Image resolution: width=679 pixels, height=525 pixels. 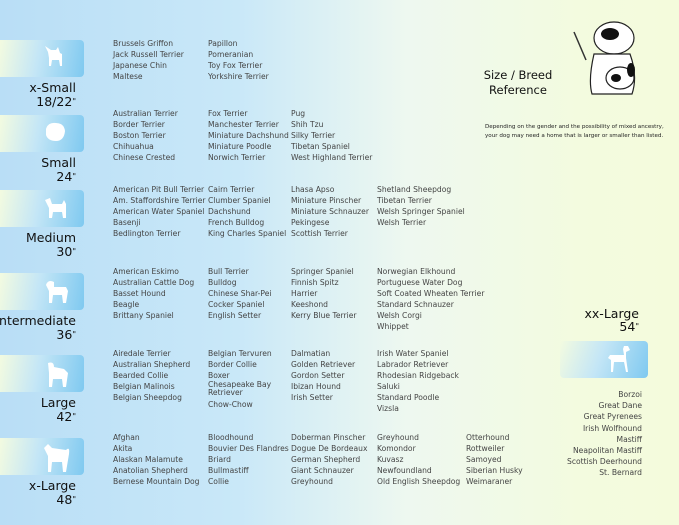 I want to click on papillon-silhouette-icon, so click(x=53, y=56).